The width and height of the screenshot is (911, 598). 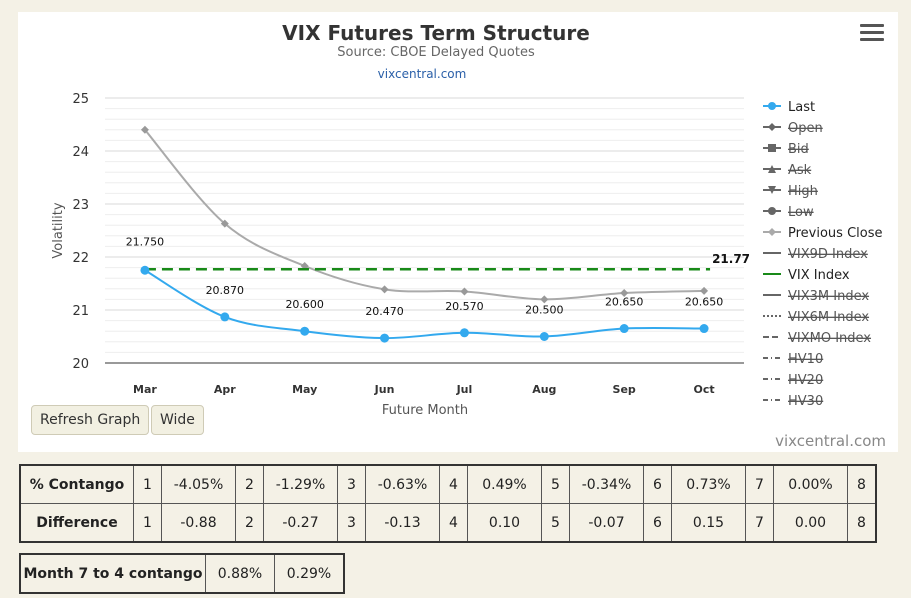 What do you see at coordinates (177, 420) in the screenshot?
I see `wide-button: Wide` at bounding box center [177, 420].